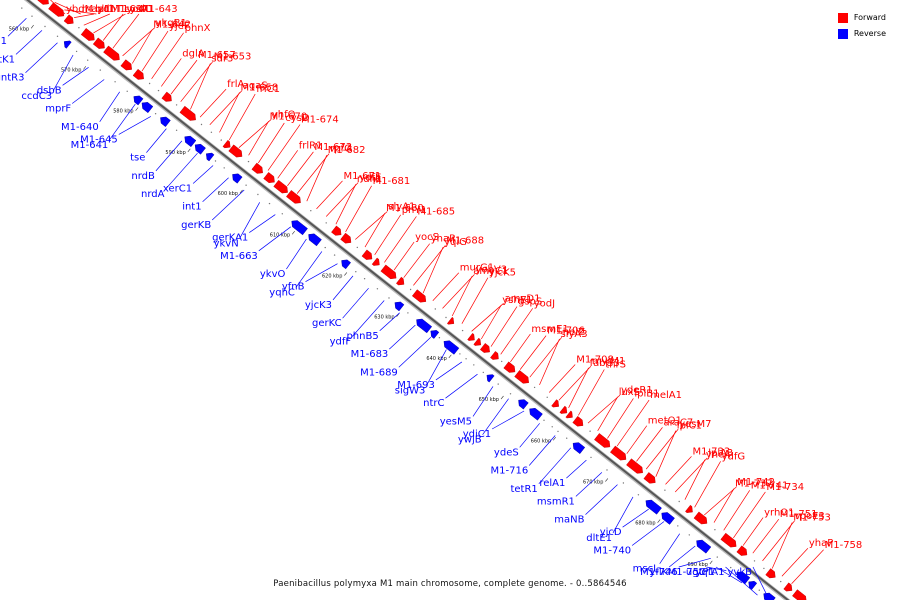 The height and width of the screenshot is (600, 900). Describe the element at coordinates (869, 33) in the screenshot. I see `legend-reverse-label: Reverse` at that location.